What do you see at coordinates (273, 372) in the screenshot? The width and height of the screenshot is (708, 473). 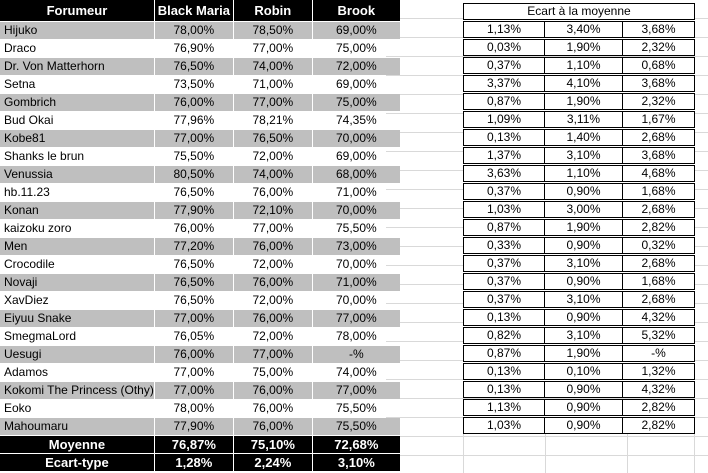 I see `score-cell: 75,00%` at bounding box center [273, 372].